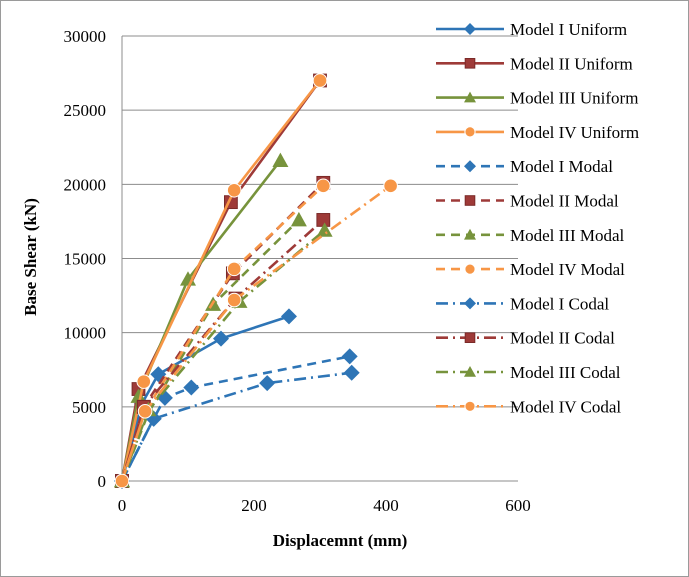  I want to click on y-tick-label: 10000, so click(85, 333).